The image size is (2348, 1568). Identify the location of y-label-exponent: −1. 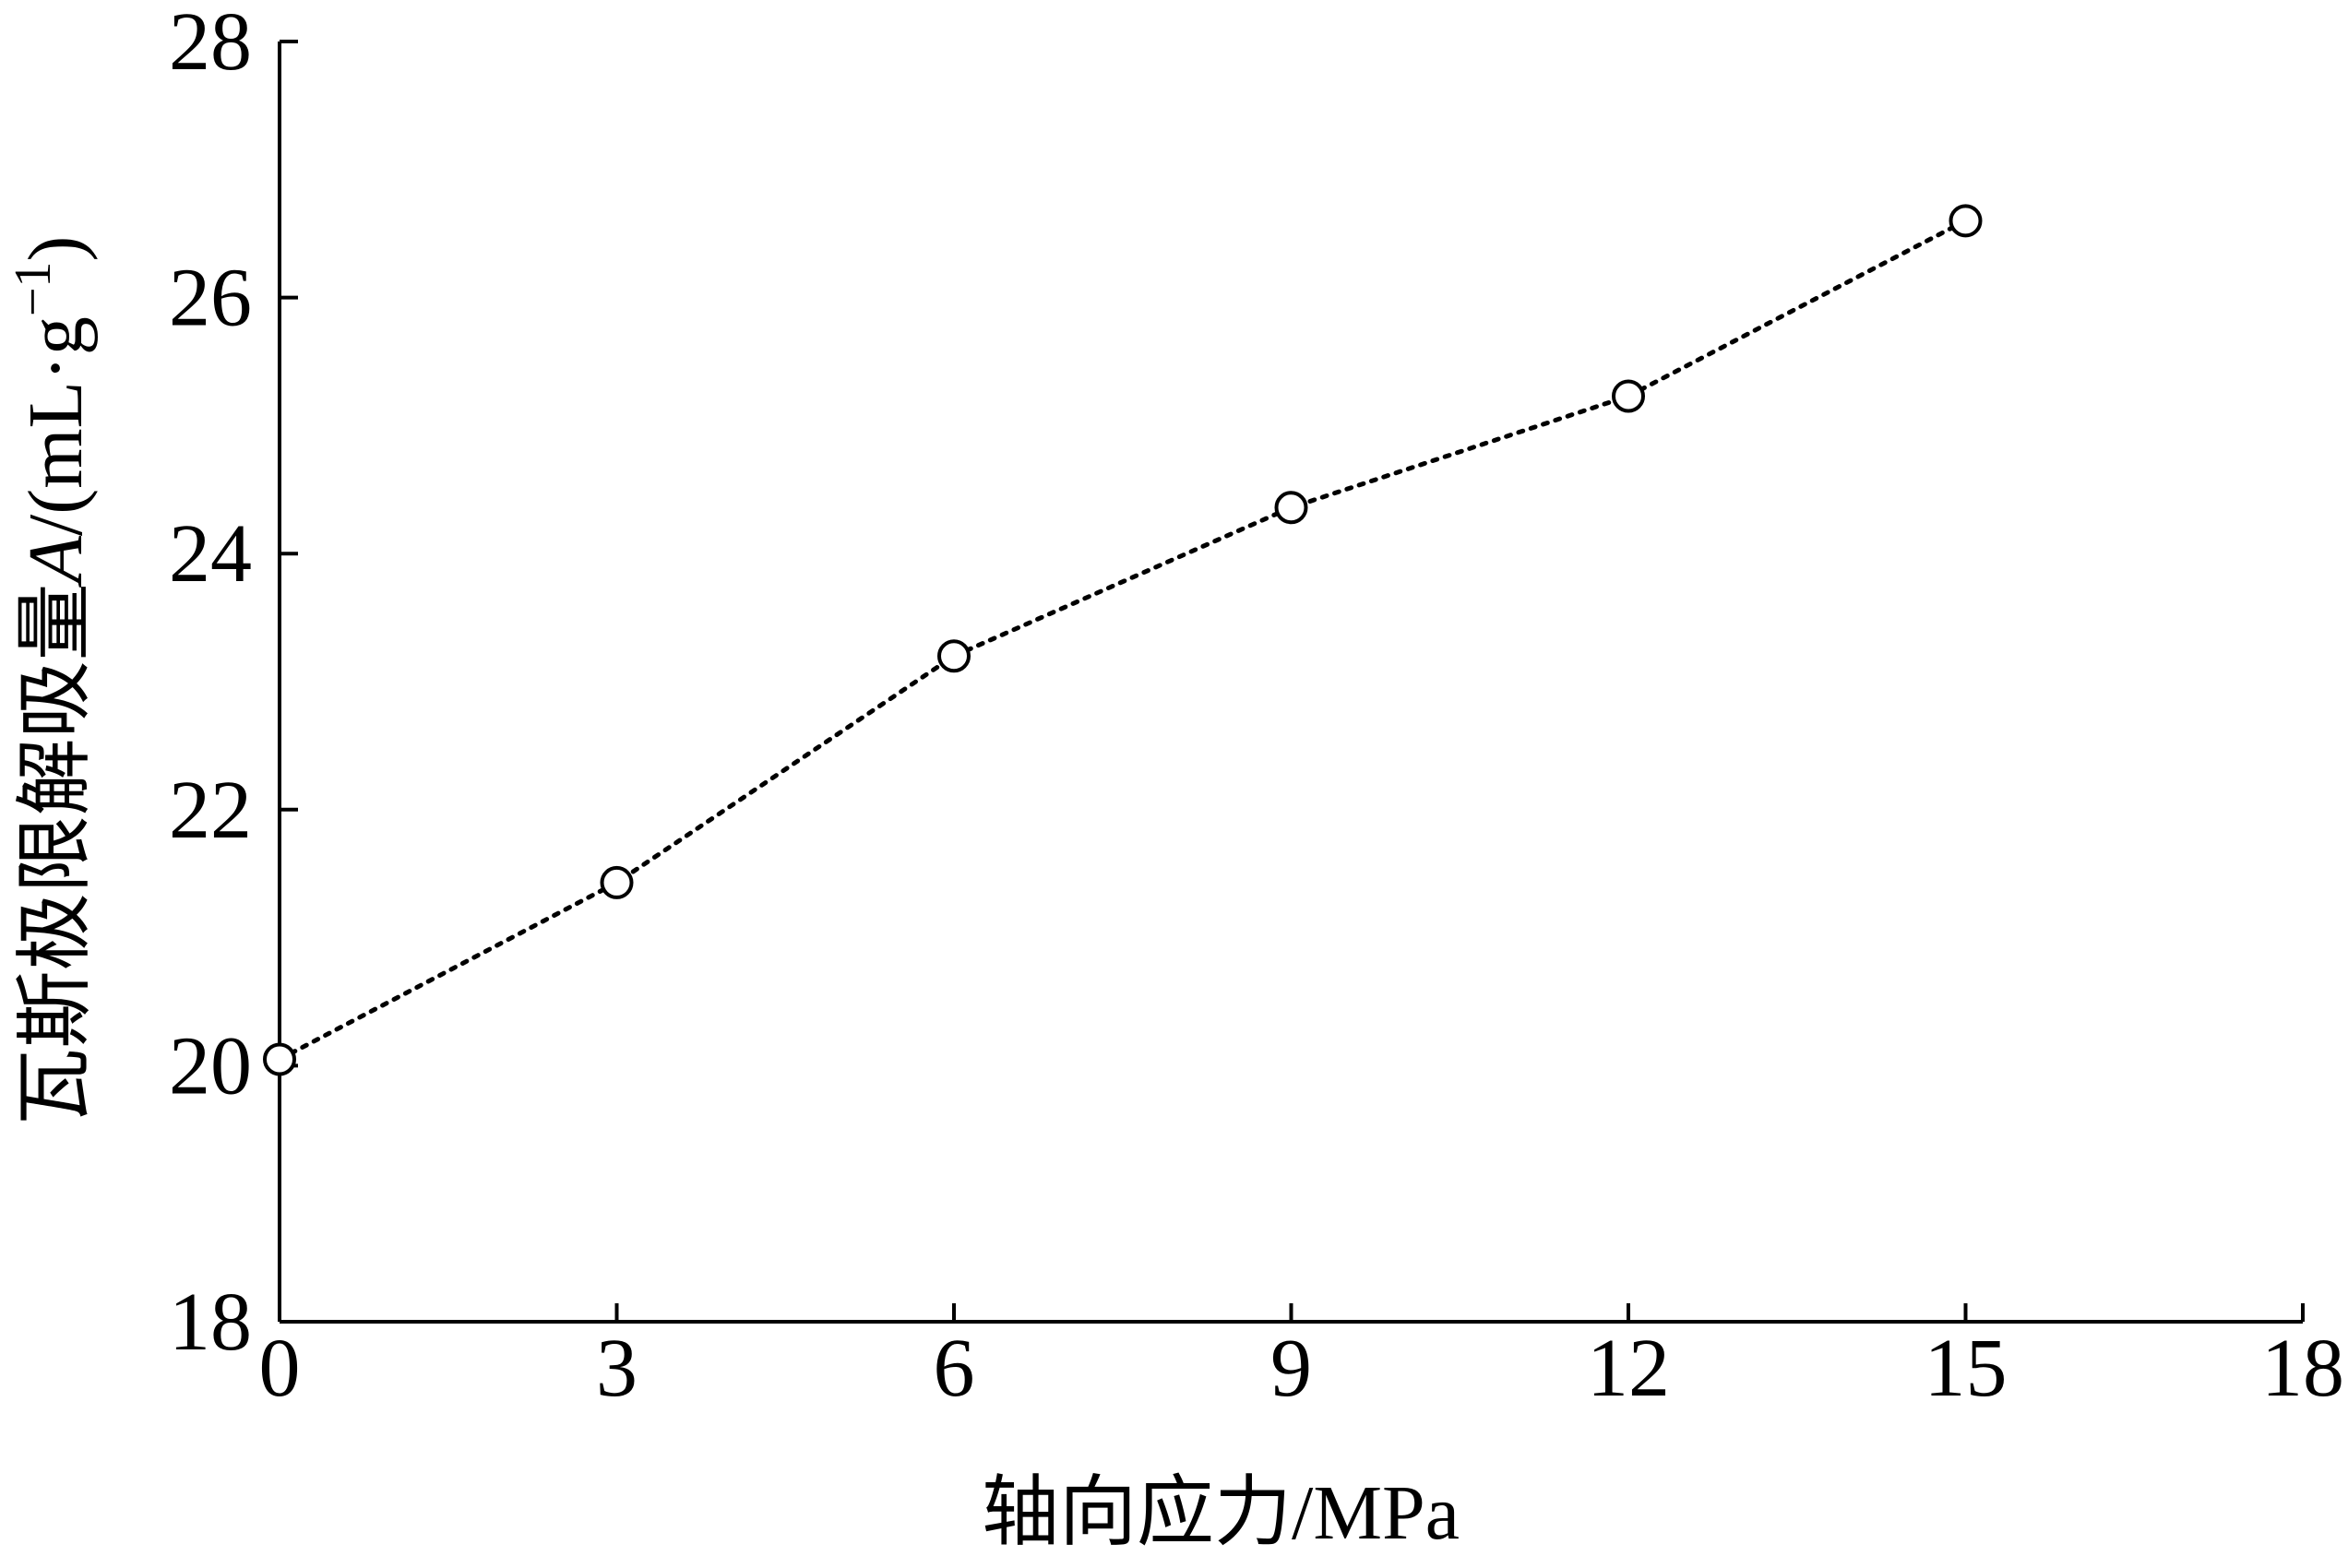
(33, 289).